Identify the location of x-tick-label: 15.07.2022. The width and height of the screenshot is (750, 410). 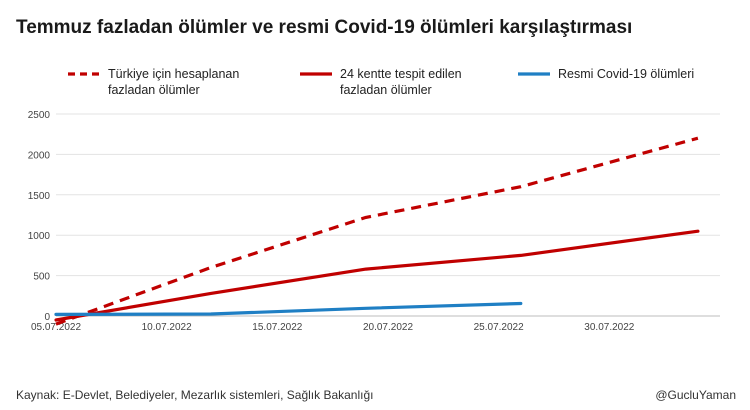
(277, 327).